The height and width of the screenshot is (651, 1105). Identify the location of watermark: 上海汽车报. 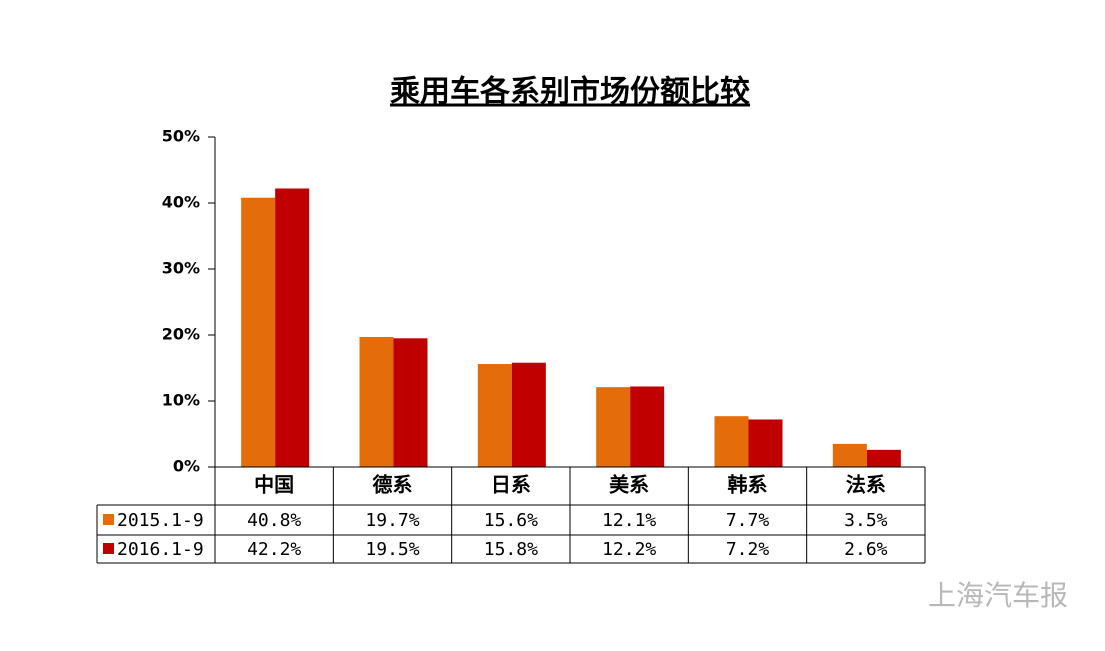
(998, 595).